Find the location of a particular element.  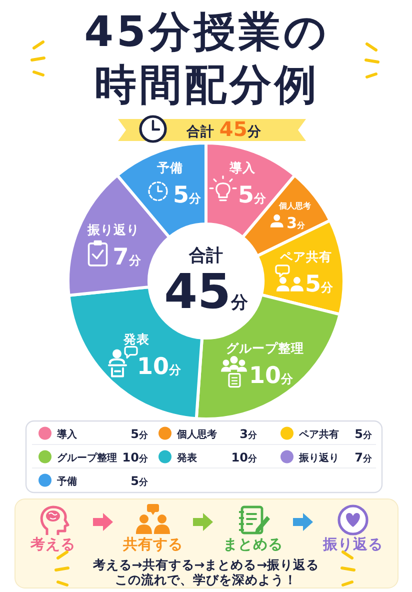

text: 共有する is located at coordinates (152, 544).